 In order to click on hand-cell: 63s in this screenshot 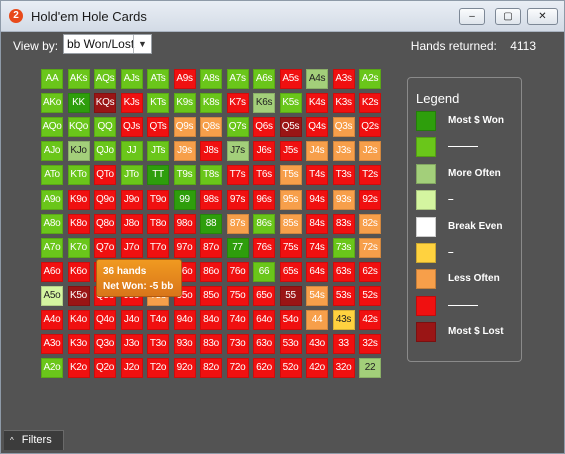, I will do `click(343, 271)`.